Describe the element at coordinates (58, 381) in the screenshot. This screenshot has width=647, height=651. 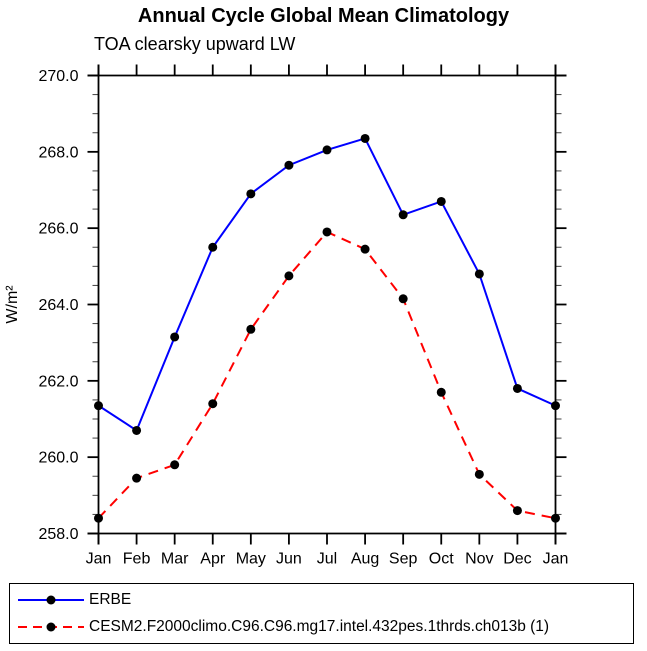
I see `y-tick-label: 262.0` at that location.